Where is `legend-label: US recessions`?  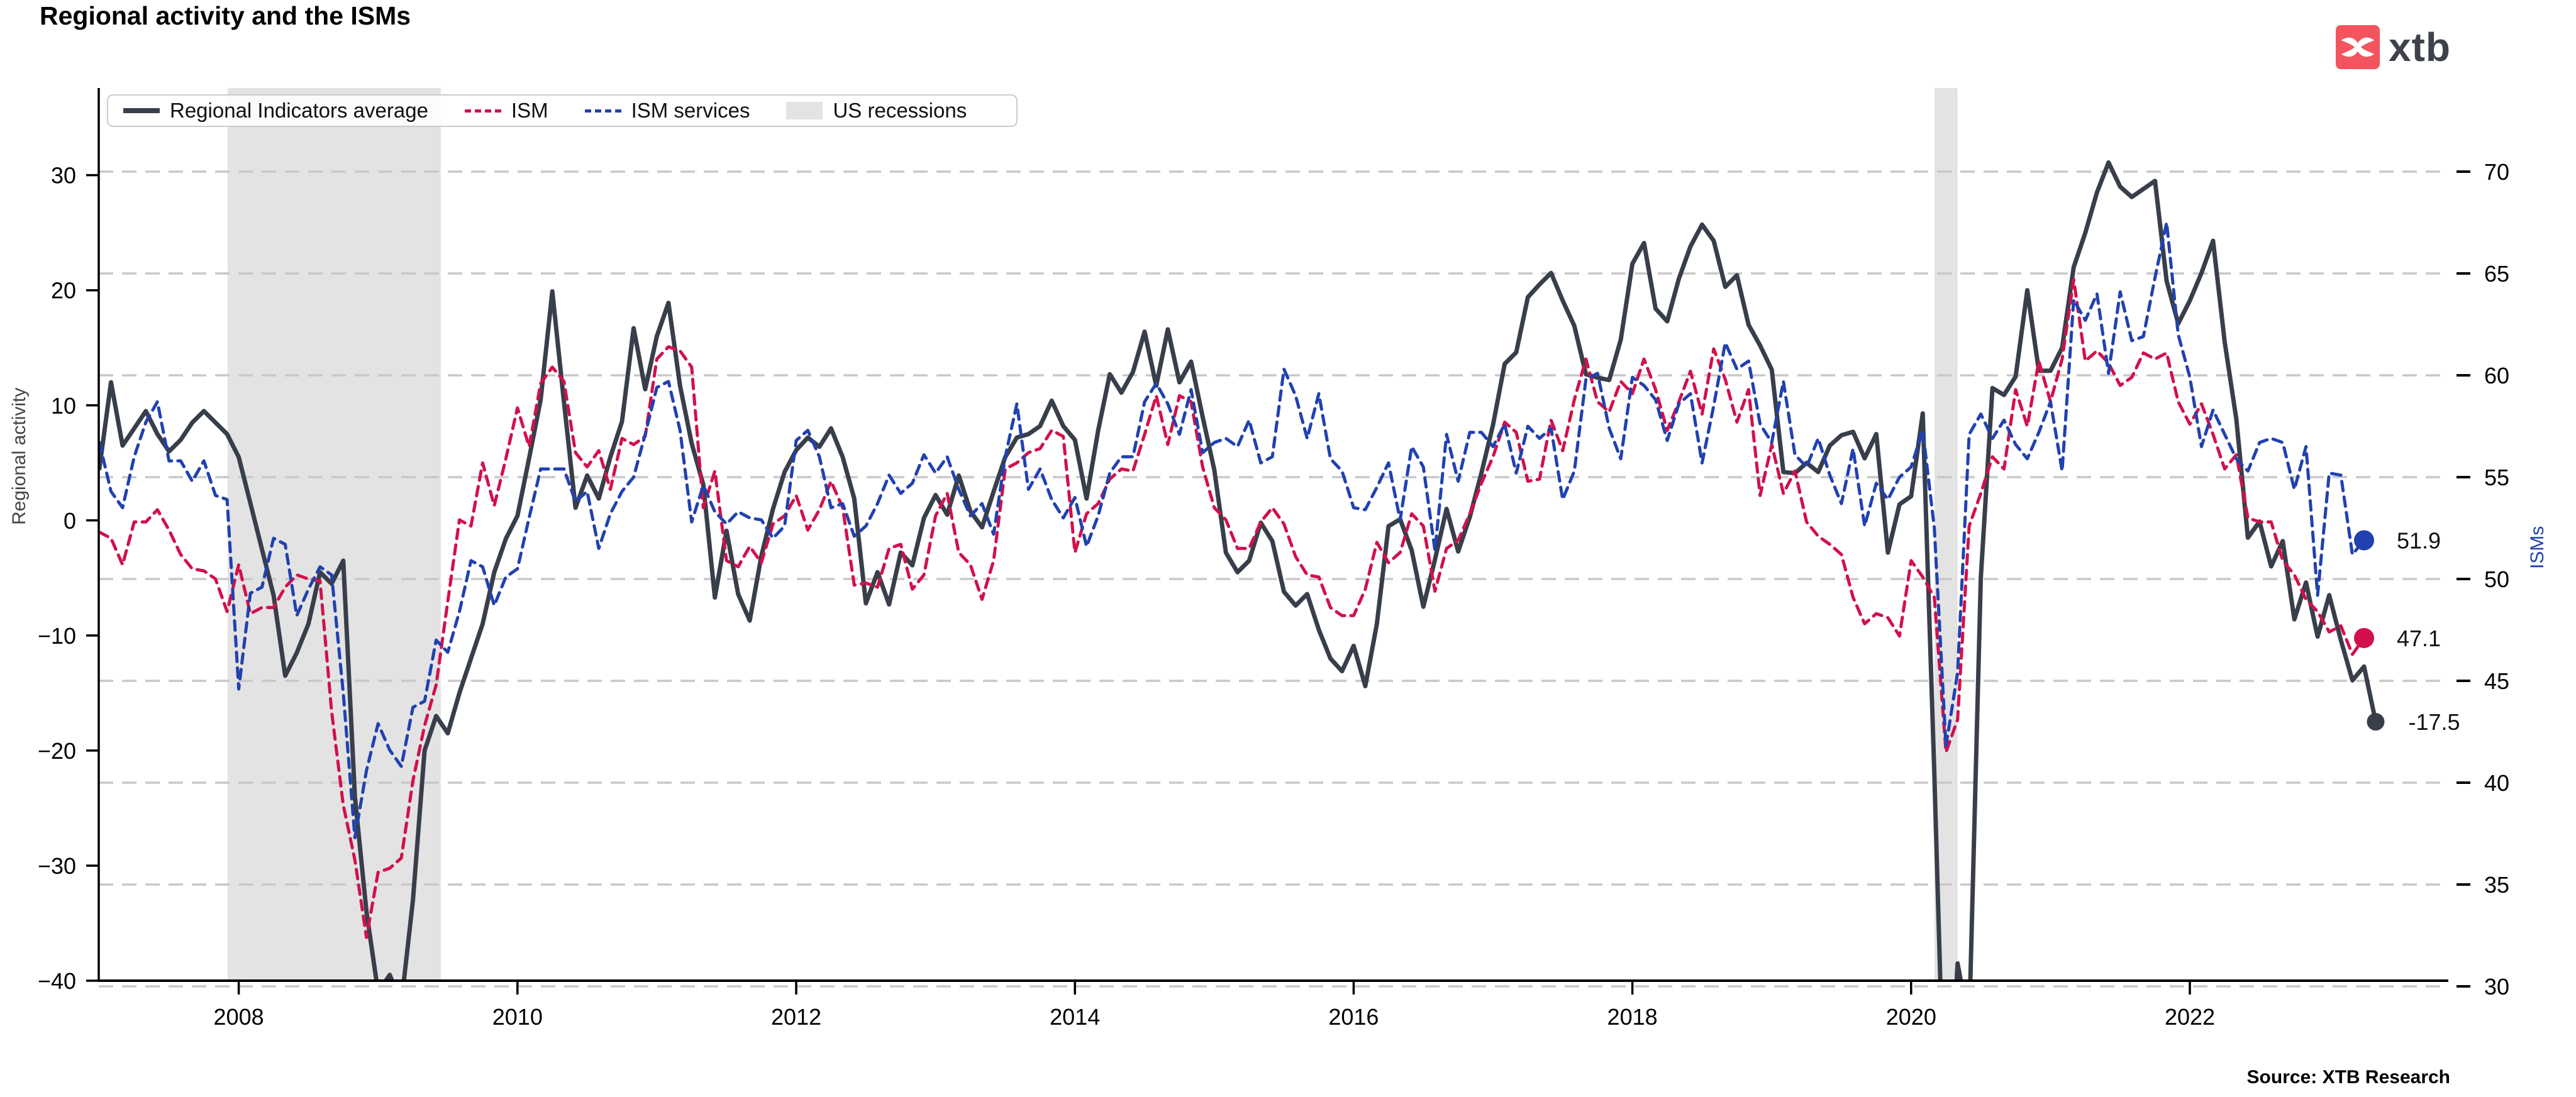
legend-label: US recessions is located at coordinates (900, 111).